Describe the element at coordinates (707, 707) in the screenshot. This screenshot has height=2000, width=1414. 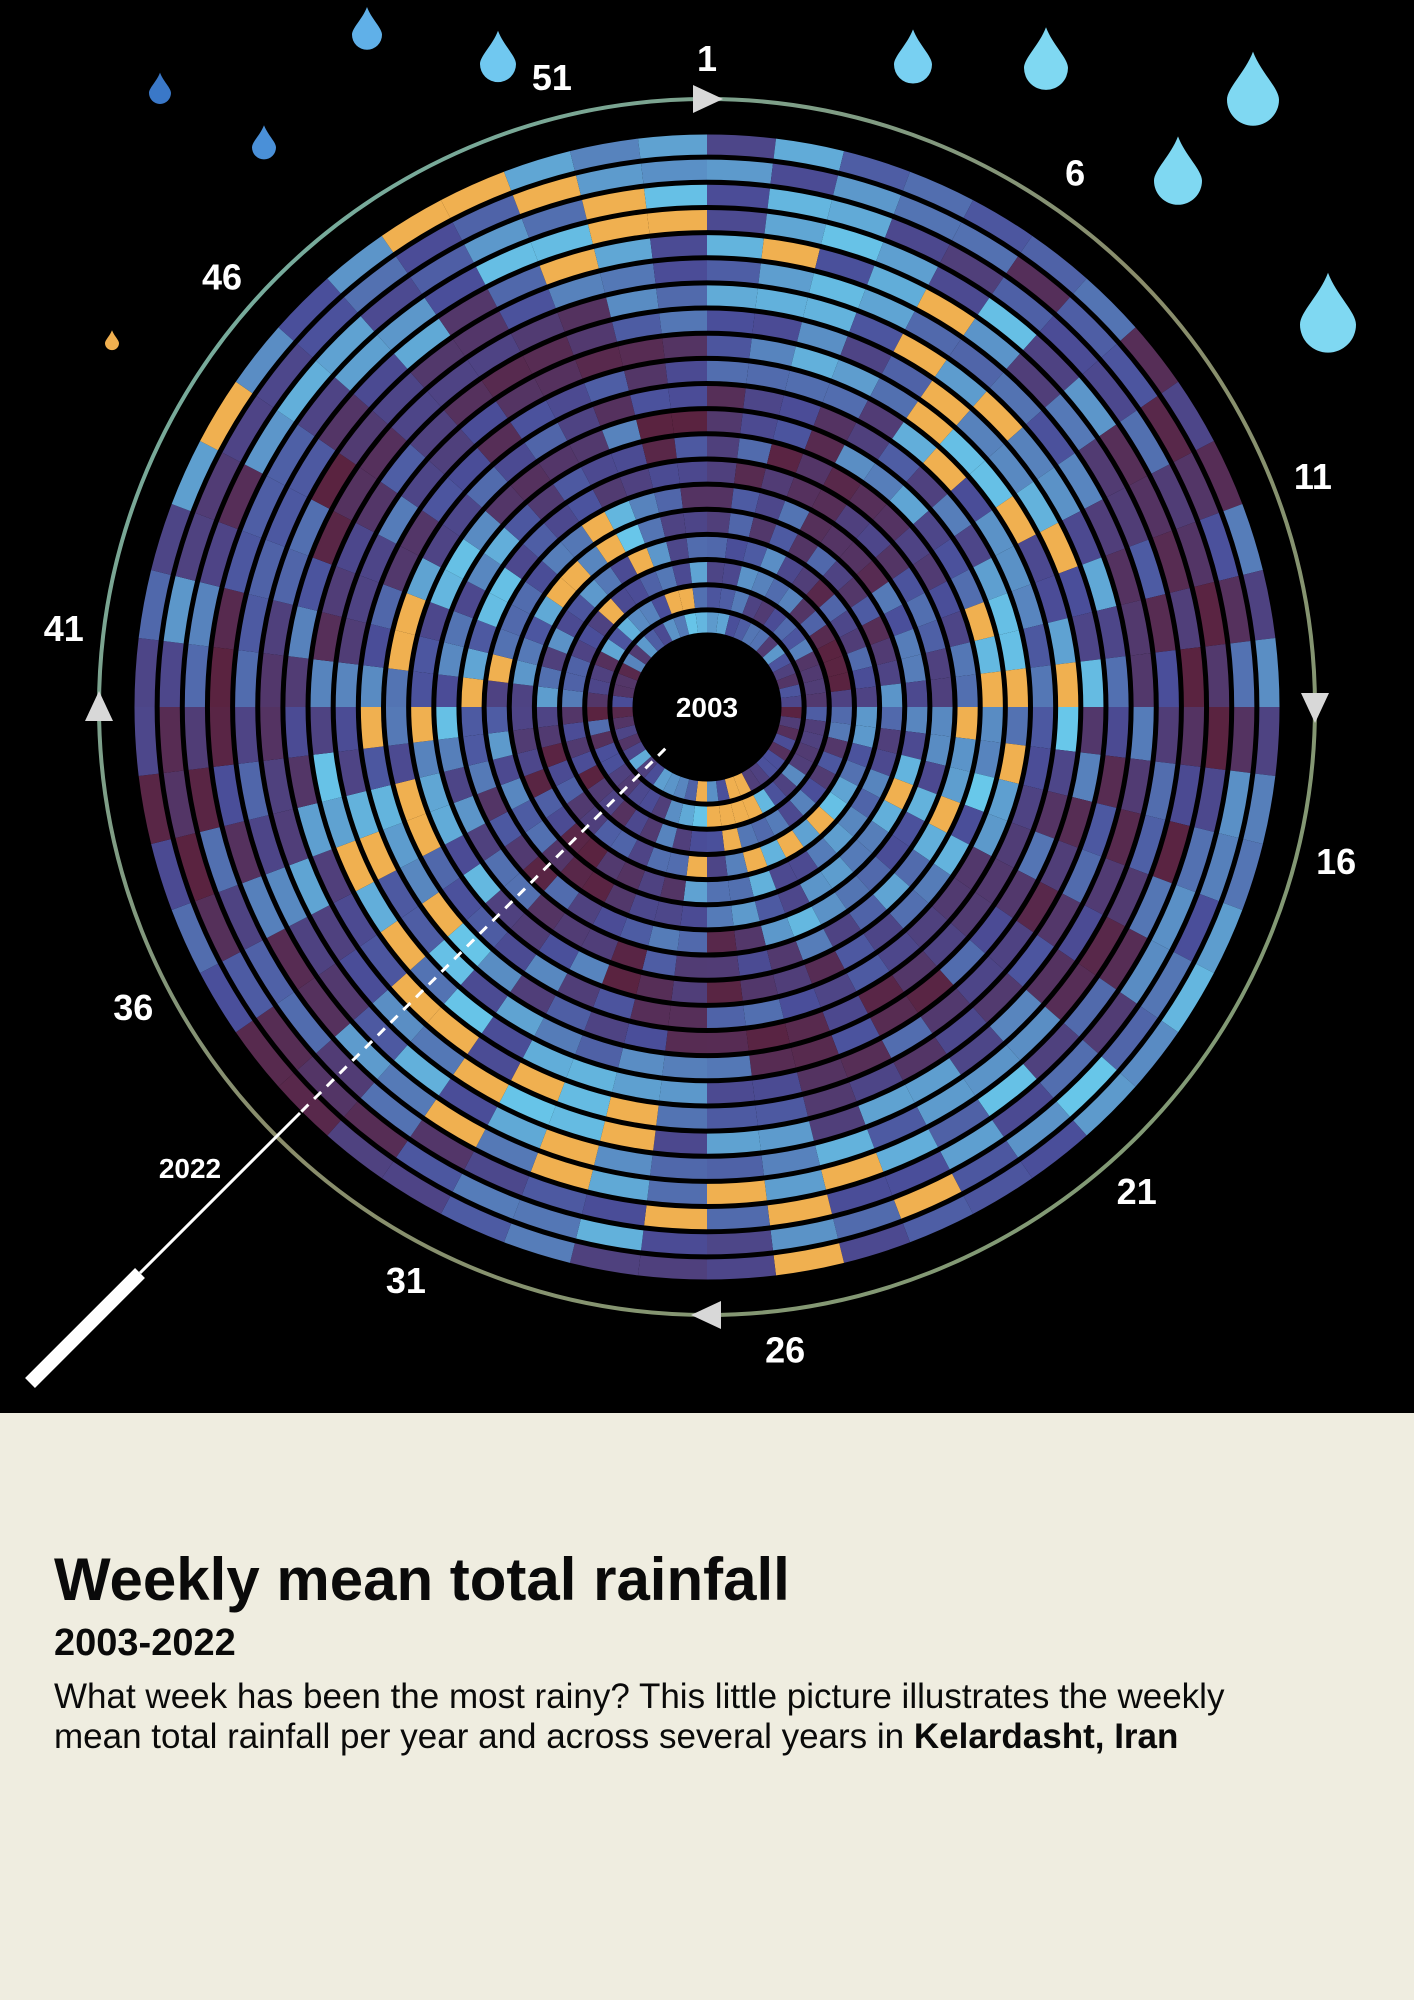
I see `center-year-label: 2003` at that location.